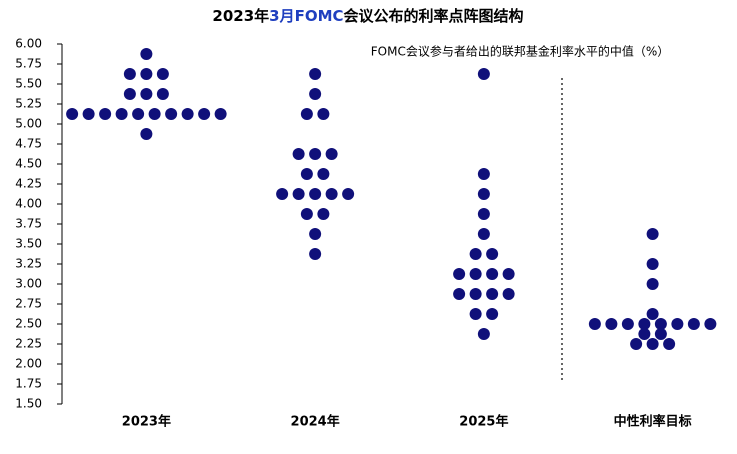 Image resolution: width=737 pixels, height=454 pixels. I want to click on subtitle: FOMC会议参与者给出的联邦基金利率水平的中值（%）, so click(520, 51).